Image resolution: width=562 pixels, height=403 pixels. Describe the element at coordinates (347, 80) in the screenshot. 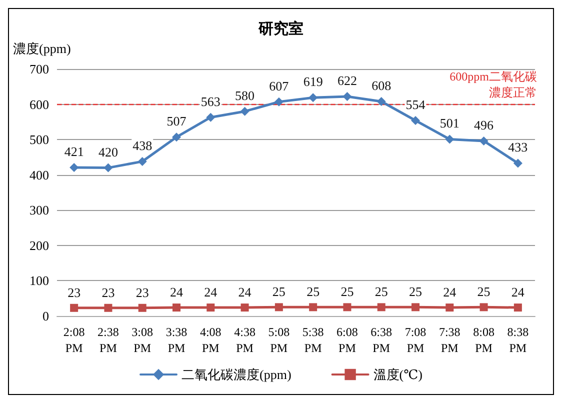

I see `data-label: 622` at that location.